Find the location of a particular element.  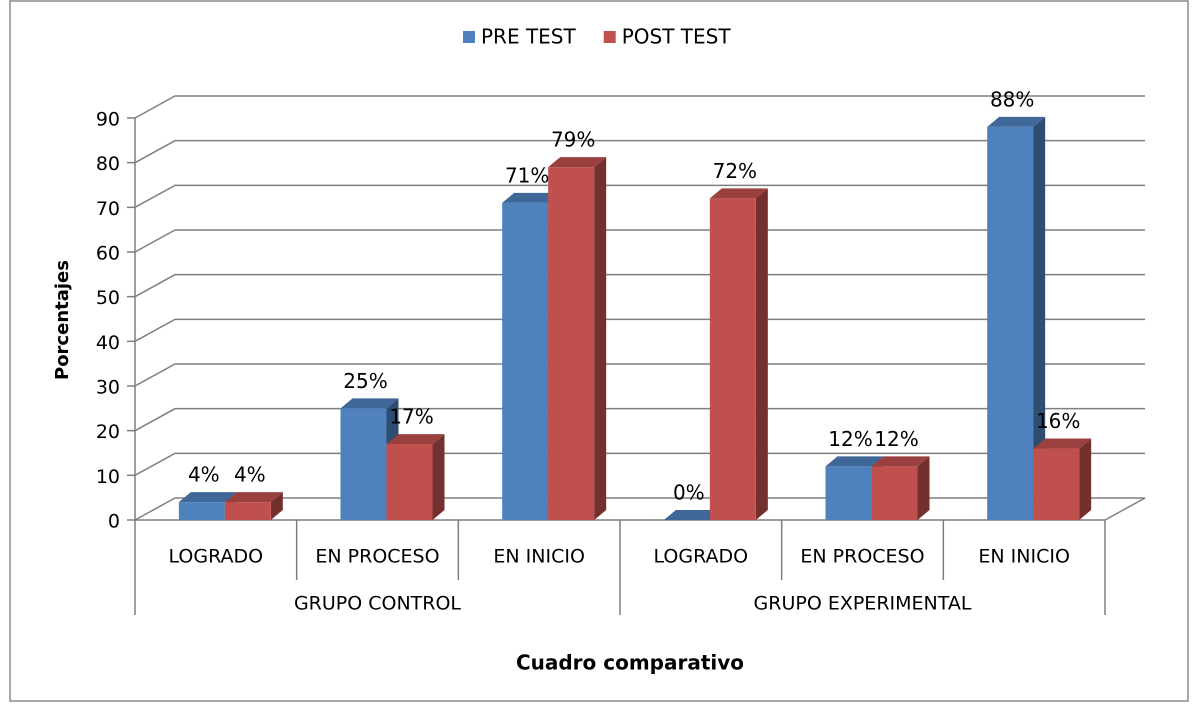

data-label: 79% is located at coordinates (573, 140).